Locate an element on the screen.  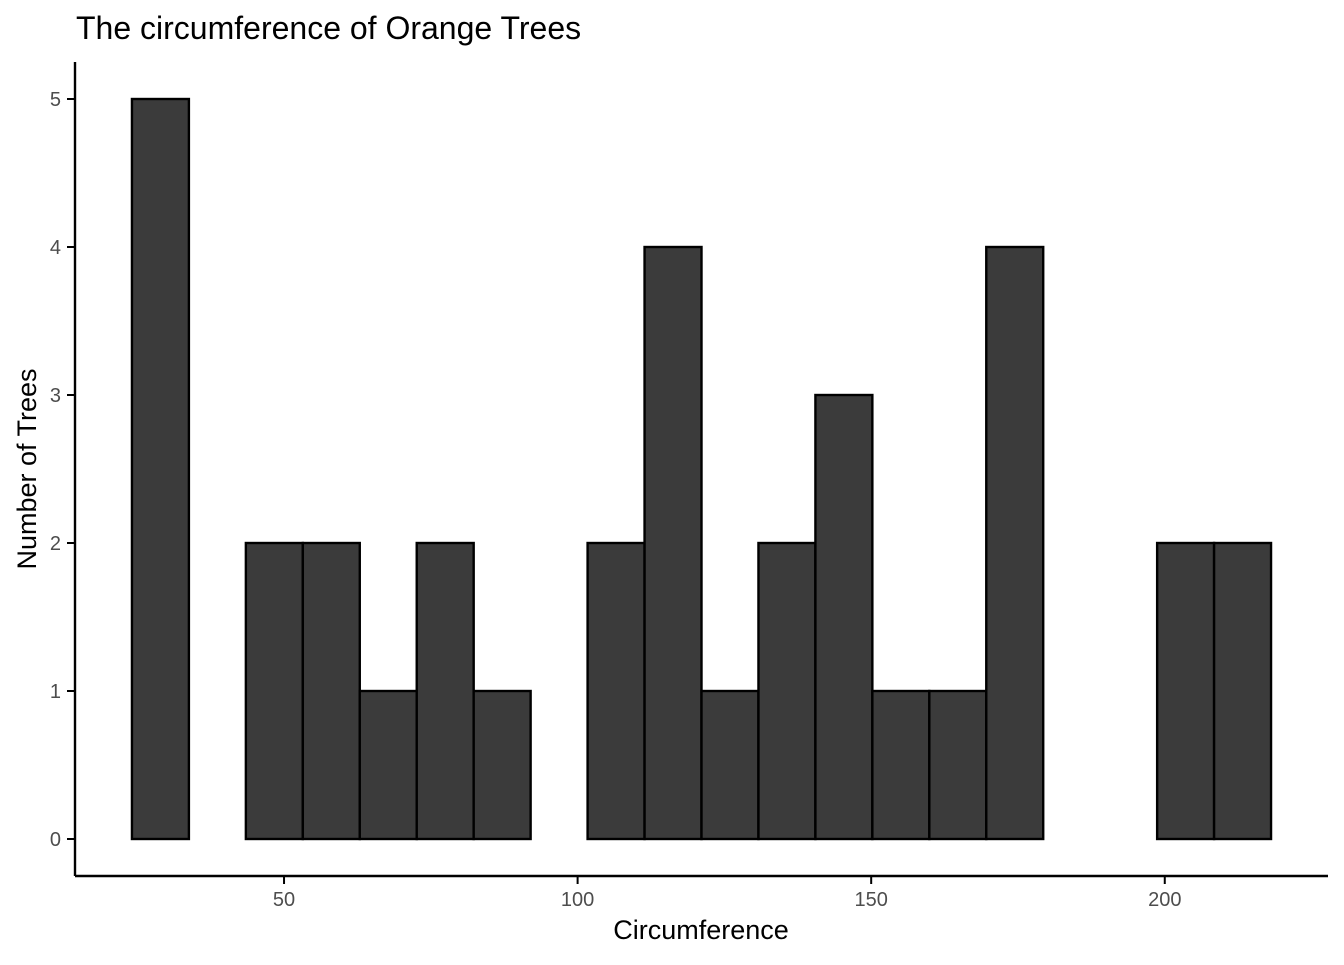
y-tick-label-0: 0 is located at coordinates (55, 840).